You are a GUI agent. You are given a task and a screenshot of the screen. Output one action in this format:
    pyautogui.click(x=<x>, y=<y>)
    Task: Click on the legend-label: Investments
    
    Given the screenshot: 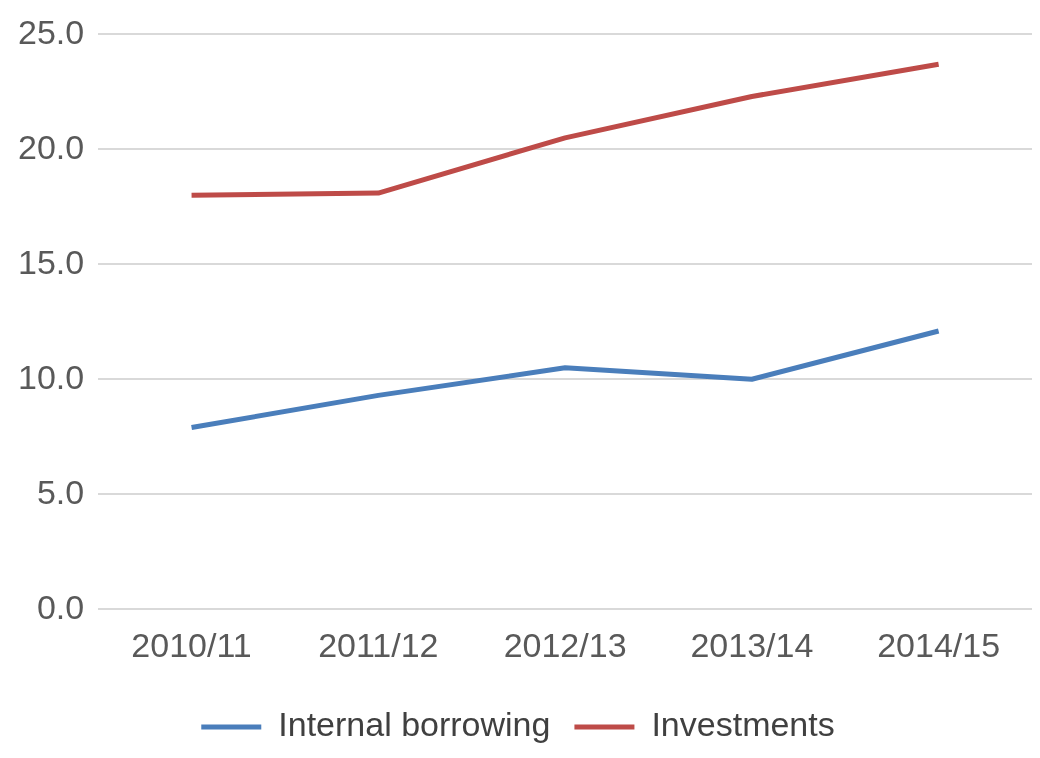 What is the action you would take?
    pyautogui.click(x=743, y=724)
    